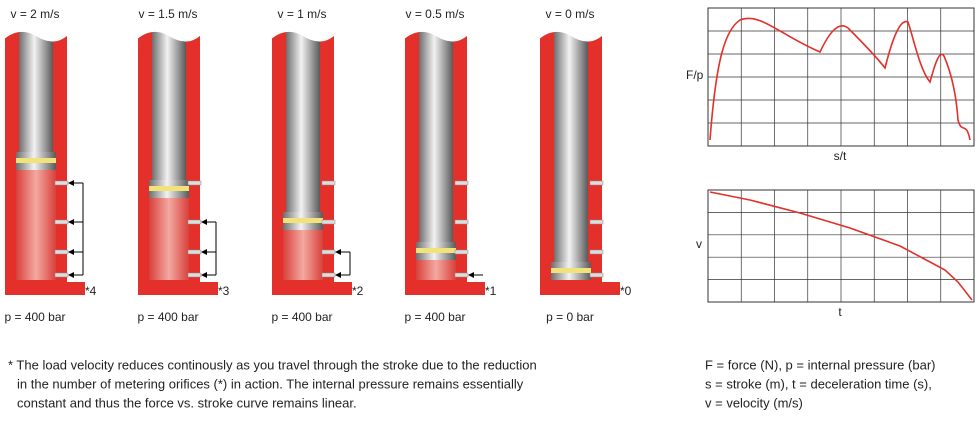 Image resolution: width=980 pixels, height=425 pixels. I want to click on orifice-label: *4, so click(91, 291).